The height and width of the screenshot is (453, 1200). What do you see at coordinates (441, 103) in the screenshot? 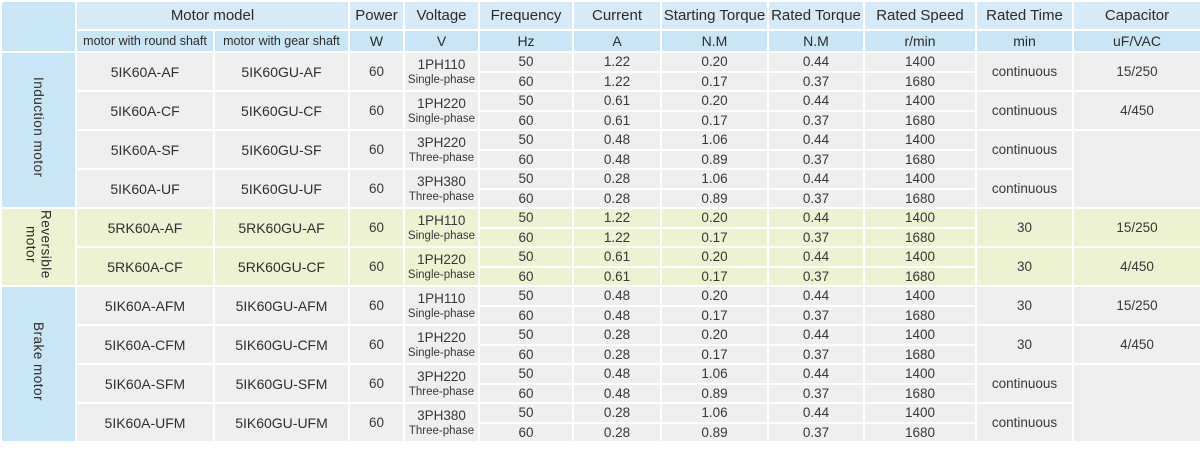
I see `voltage-value: 1PH220` at bounding box center [441, 103].